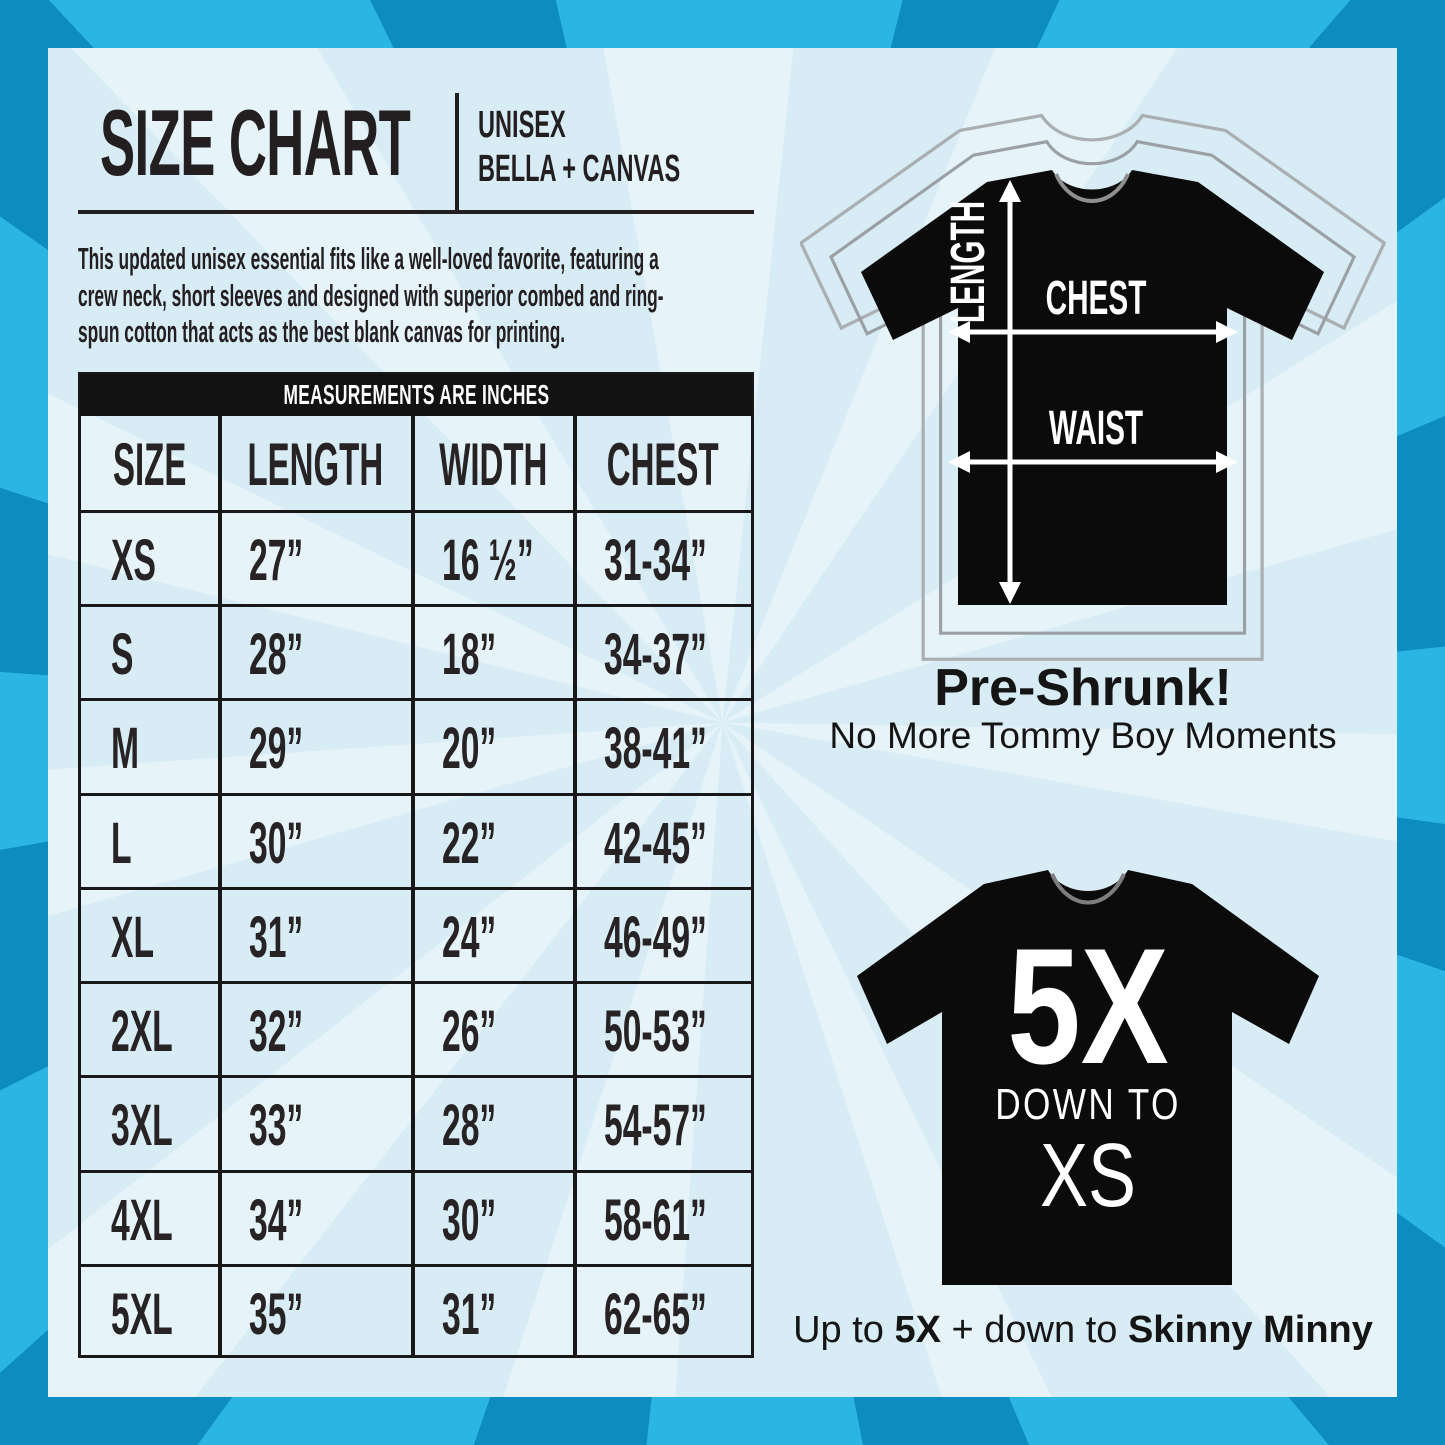  Describe the element at coordinates (255, 142) in the screenshot. I see `page-title: SIZE CHART` at that location.